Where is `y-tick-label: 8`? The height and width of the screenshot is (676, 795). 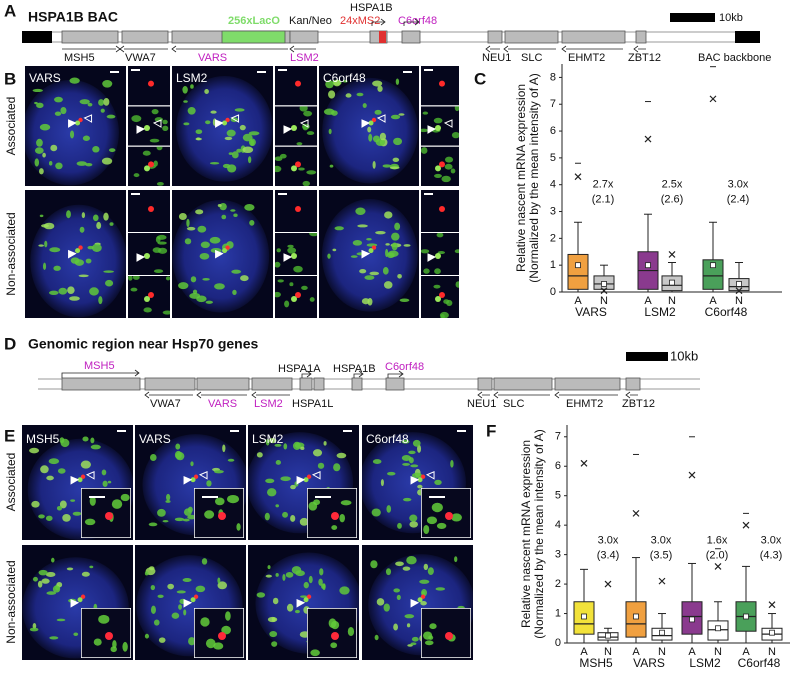
y-tick-label: 8 is located at coordinates (553, 77).